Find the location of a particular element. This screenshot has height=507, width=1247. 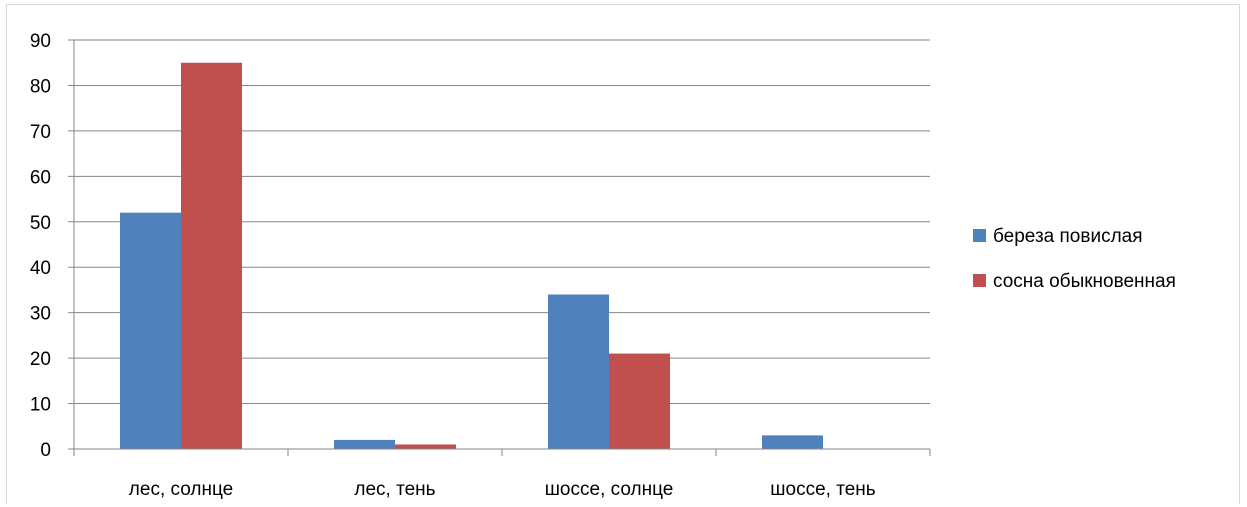

y-tick-label: 30 is located at coordinates (40, 314).